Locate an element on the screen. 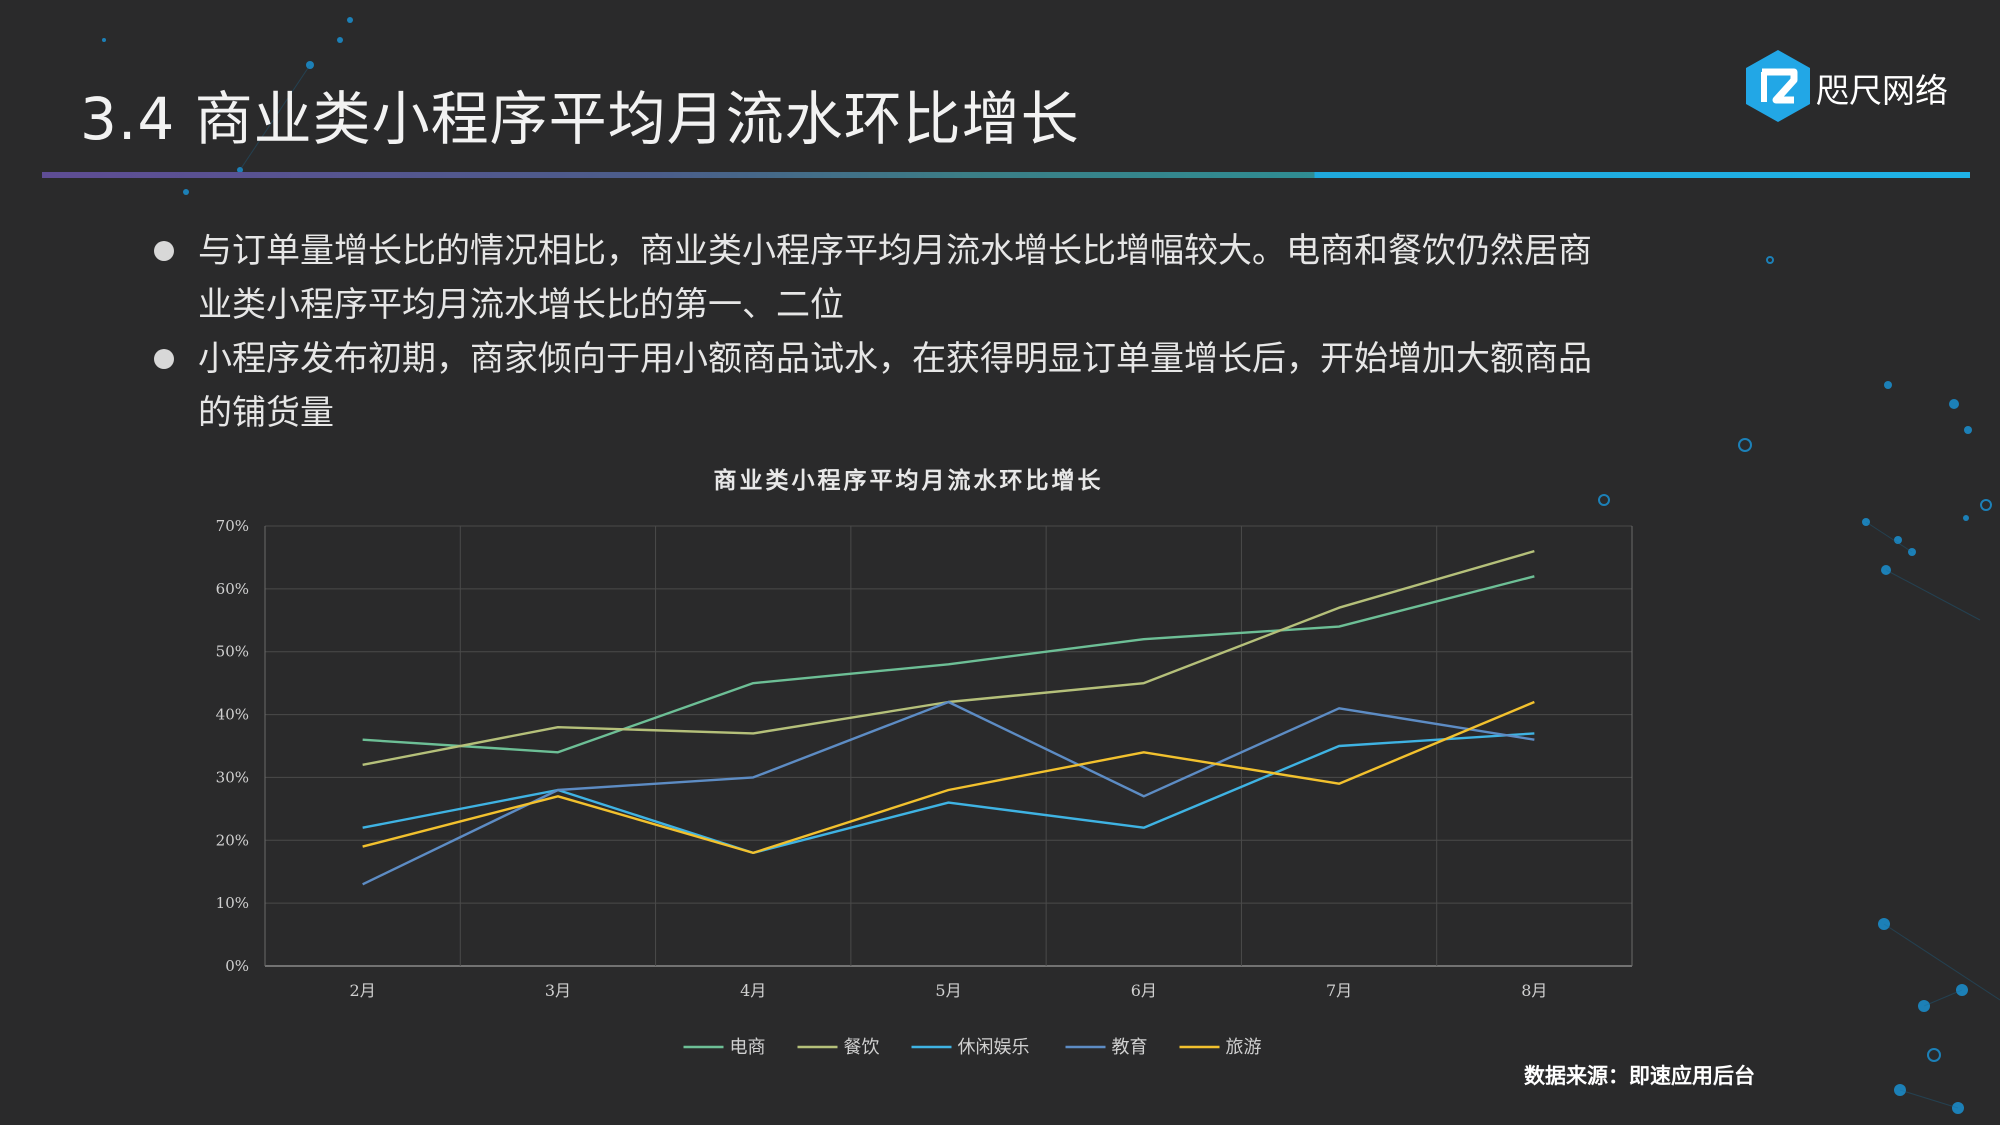  legend-label: 休闲娱乐 is located at coordinates (994, 1047).